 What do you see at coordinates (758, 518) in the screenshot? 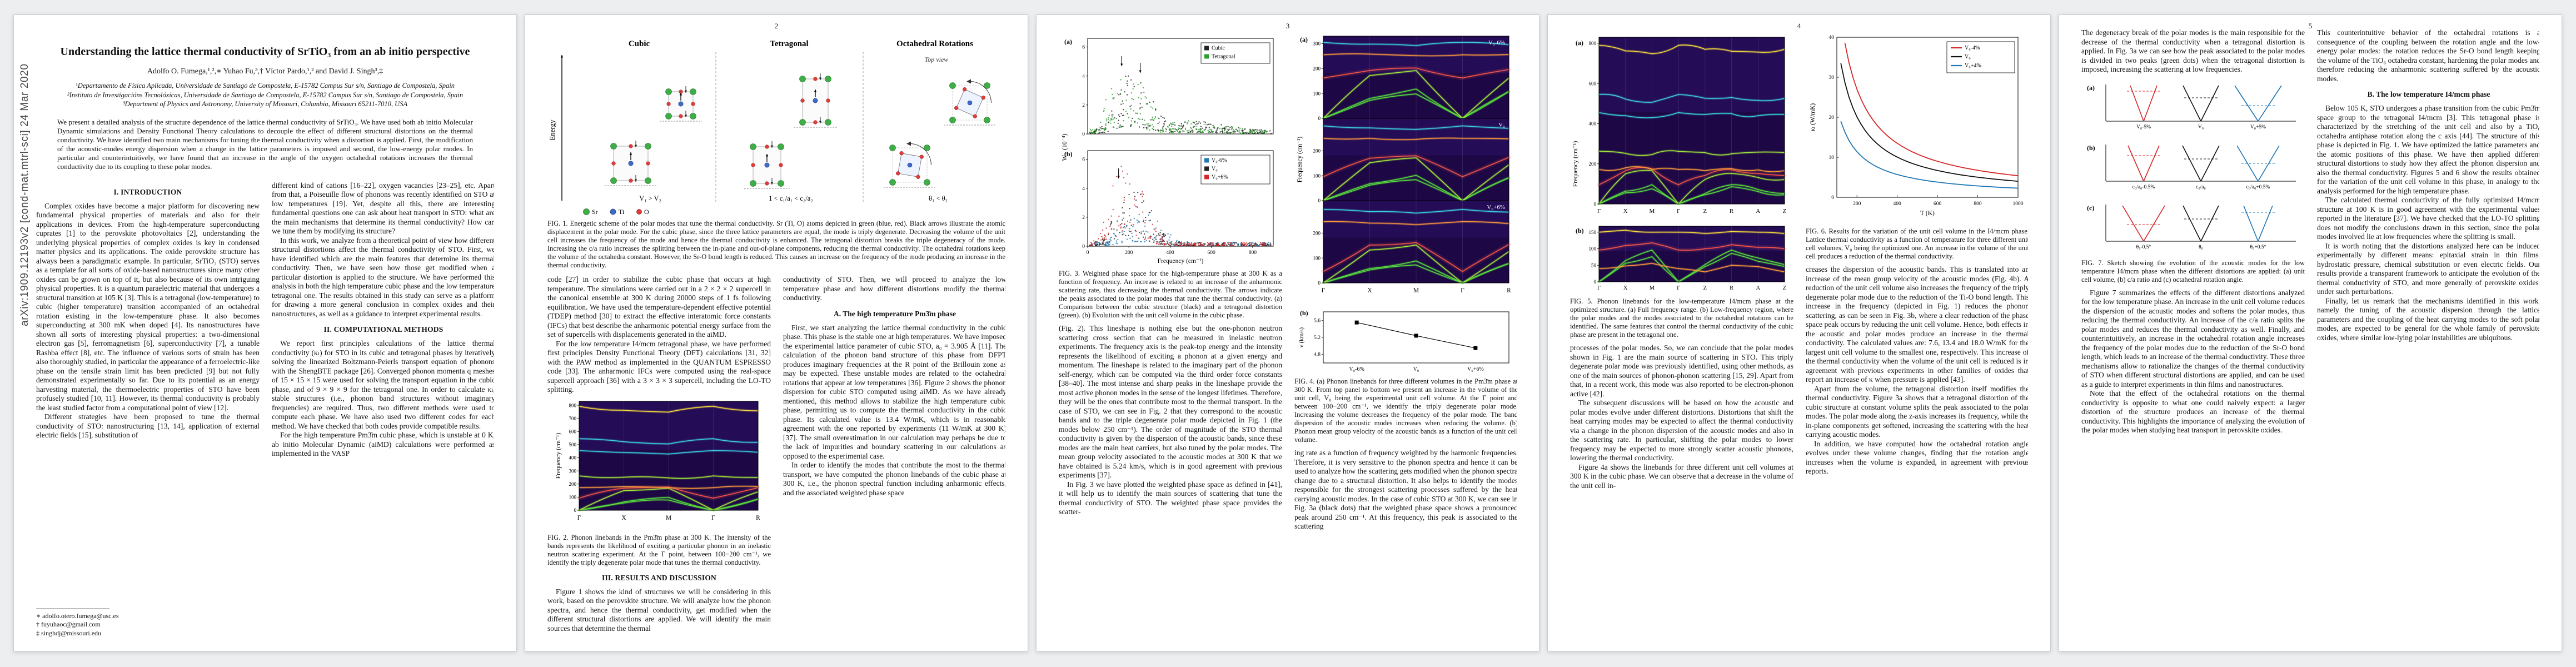
I see `figure-label: R` at bounding box center [758, 518].